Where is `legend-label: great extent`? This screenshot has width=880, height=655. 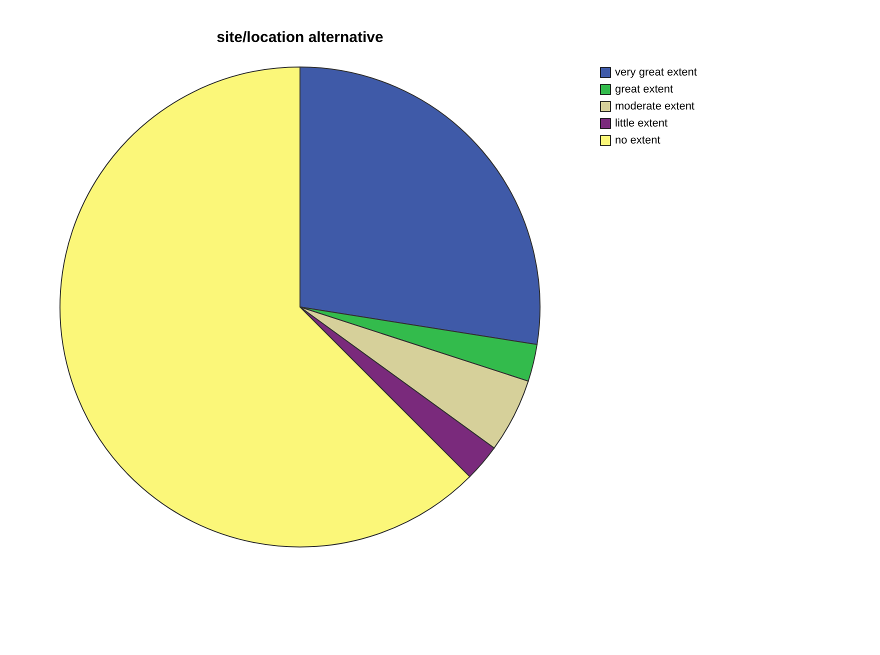
legend-label: great extent is located at coordinates (644, 90).